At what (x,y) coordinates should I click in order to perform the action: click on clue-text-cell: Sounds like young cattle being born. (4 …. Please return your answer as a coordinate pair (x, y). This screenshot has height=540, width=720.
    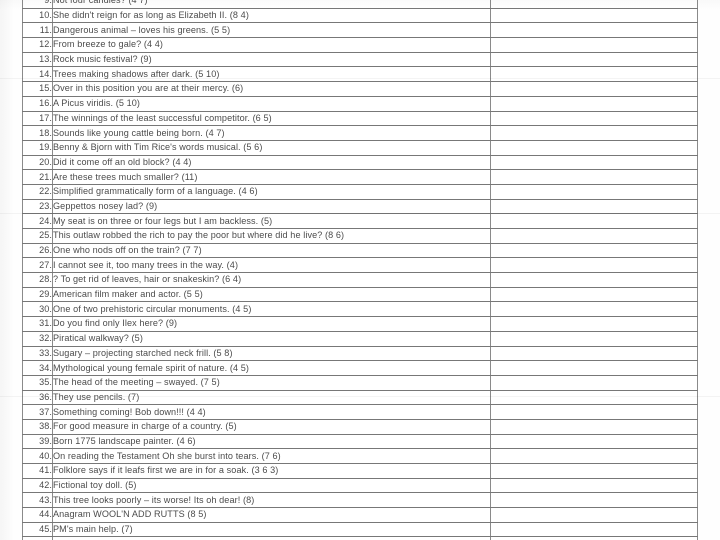
    Looking at the image, I should click on (271, 133).